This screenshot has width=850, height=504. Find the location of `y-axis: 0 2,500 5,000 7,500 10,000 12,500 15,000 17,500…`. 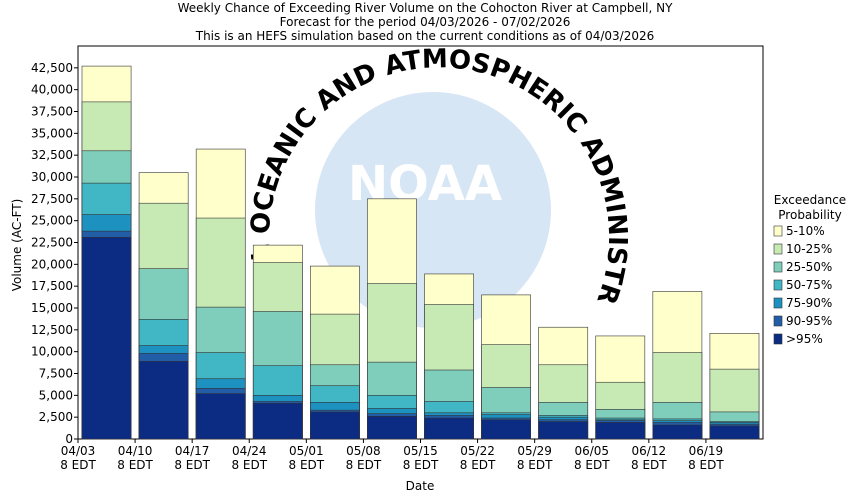

y-axis: 0 2,500 5,000 7,500 10,000 12,500 15,000 17,500… is located at coordinates (54, 253).